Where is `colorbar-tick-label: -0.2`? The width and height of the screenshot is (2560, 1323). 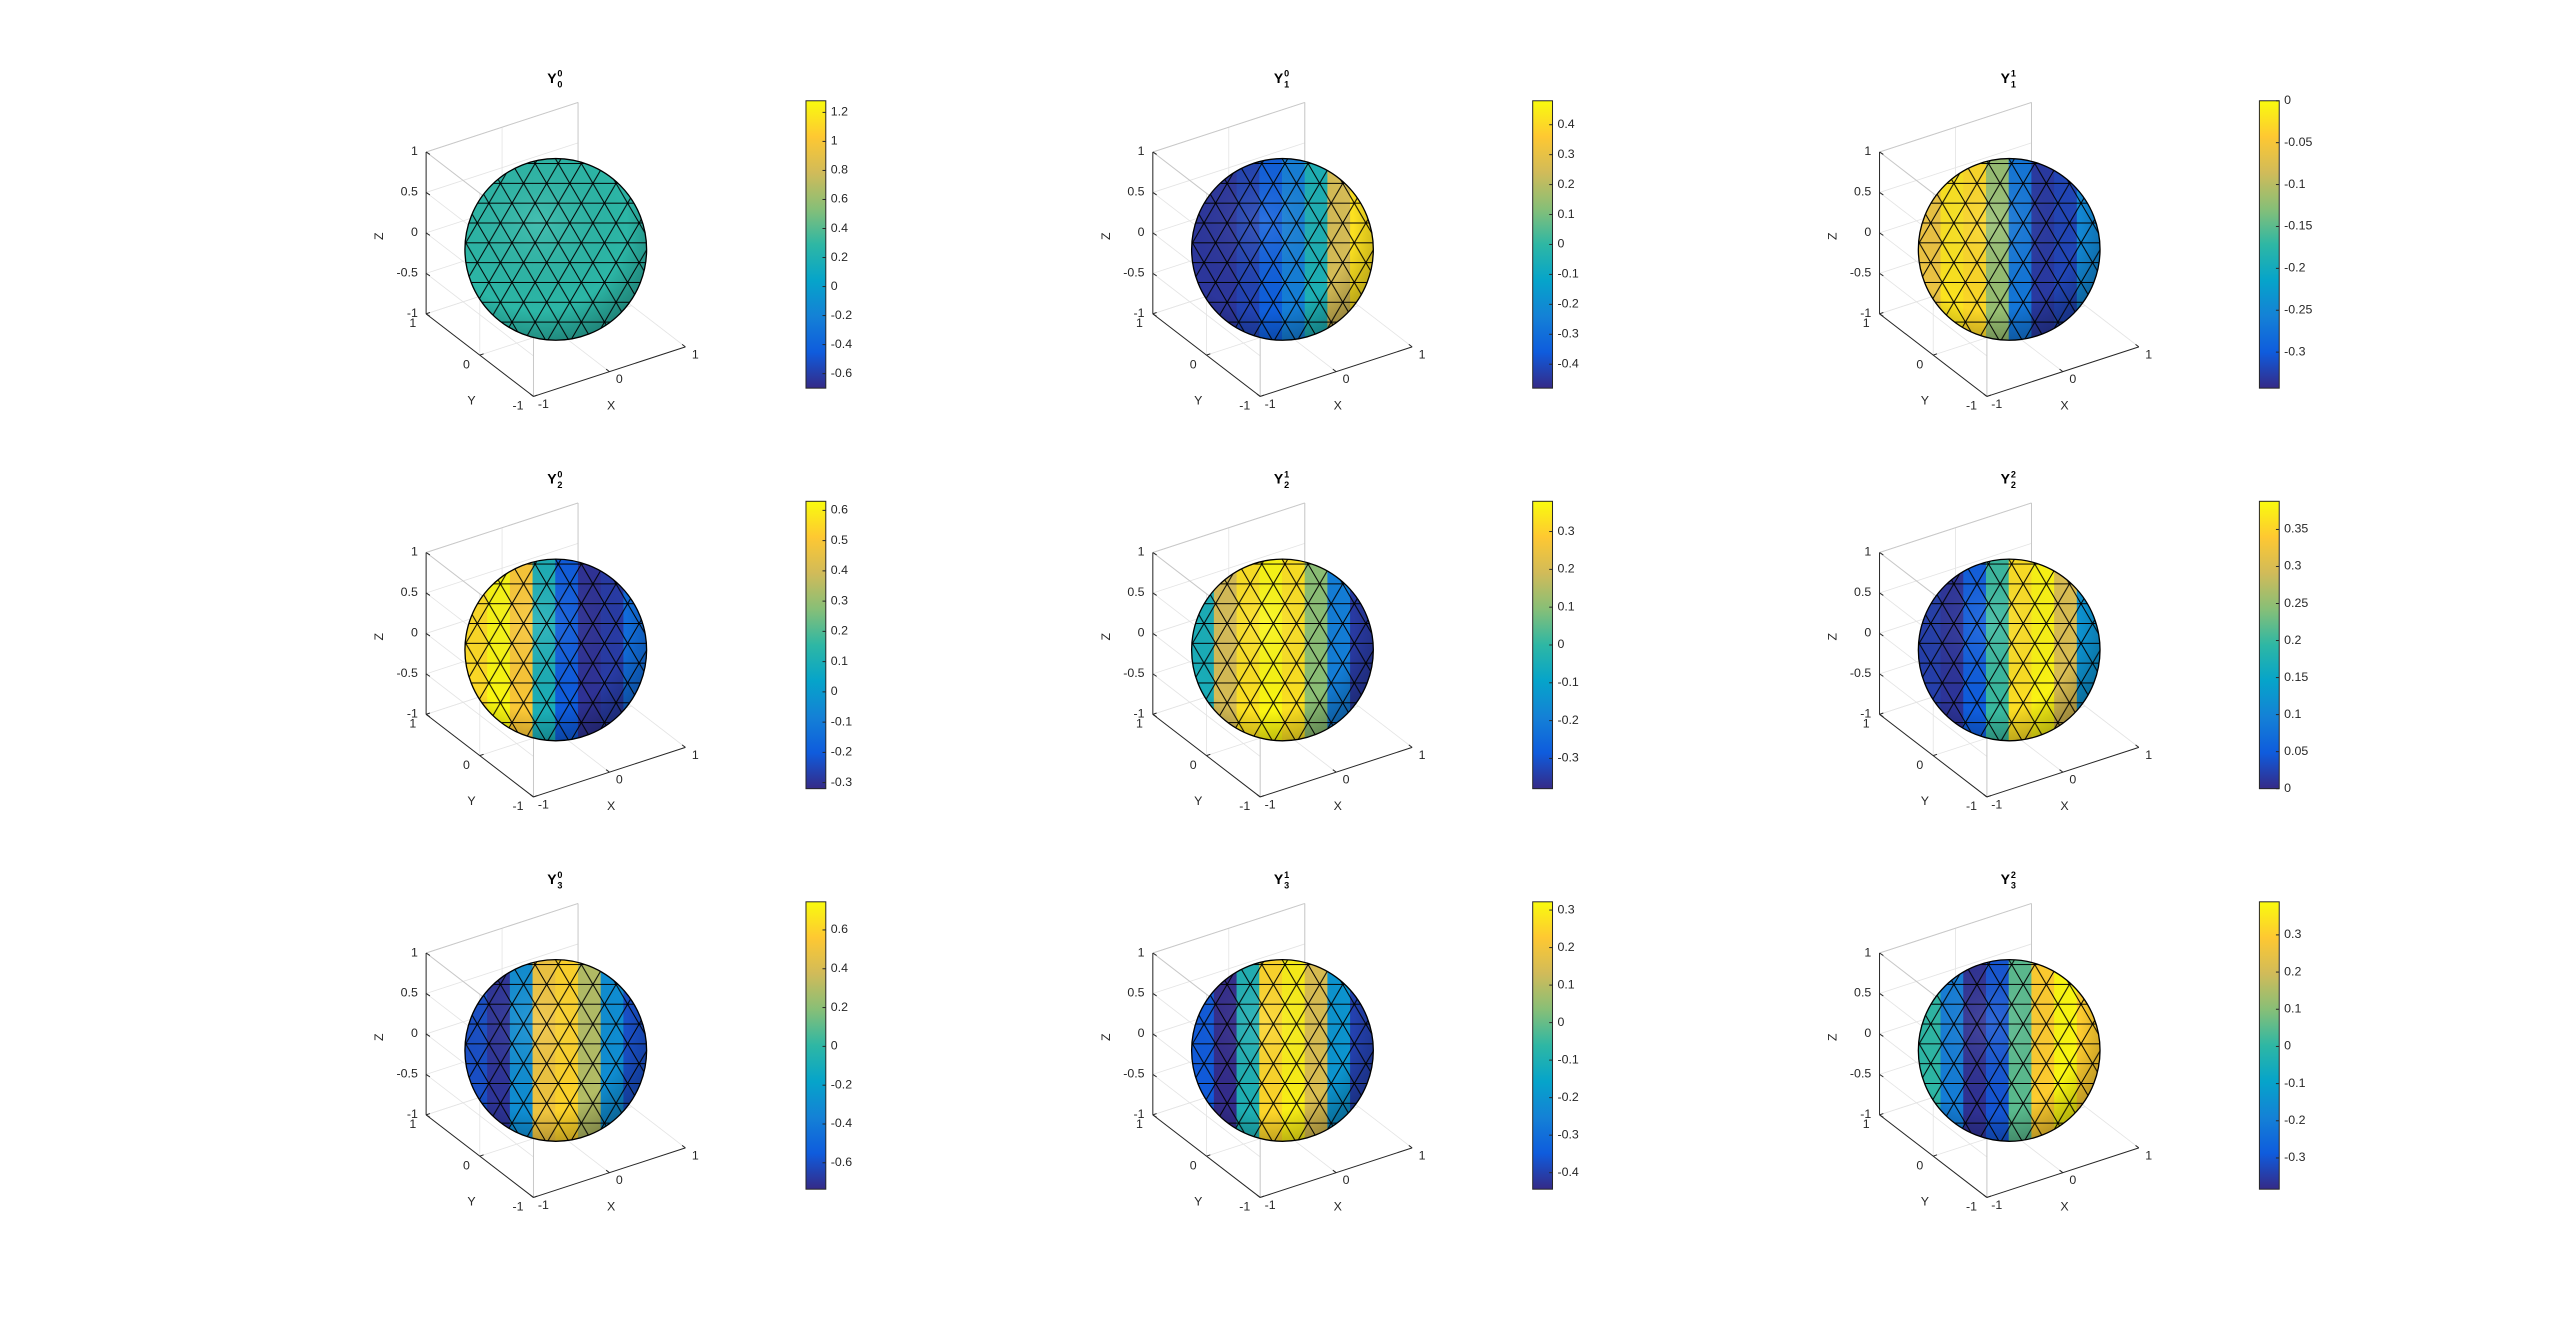 colorbar-tick-label: -0.2 is located at coordinates (841, 752).